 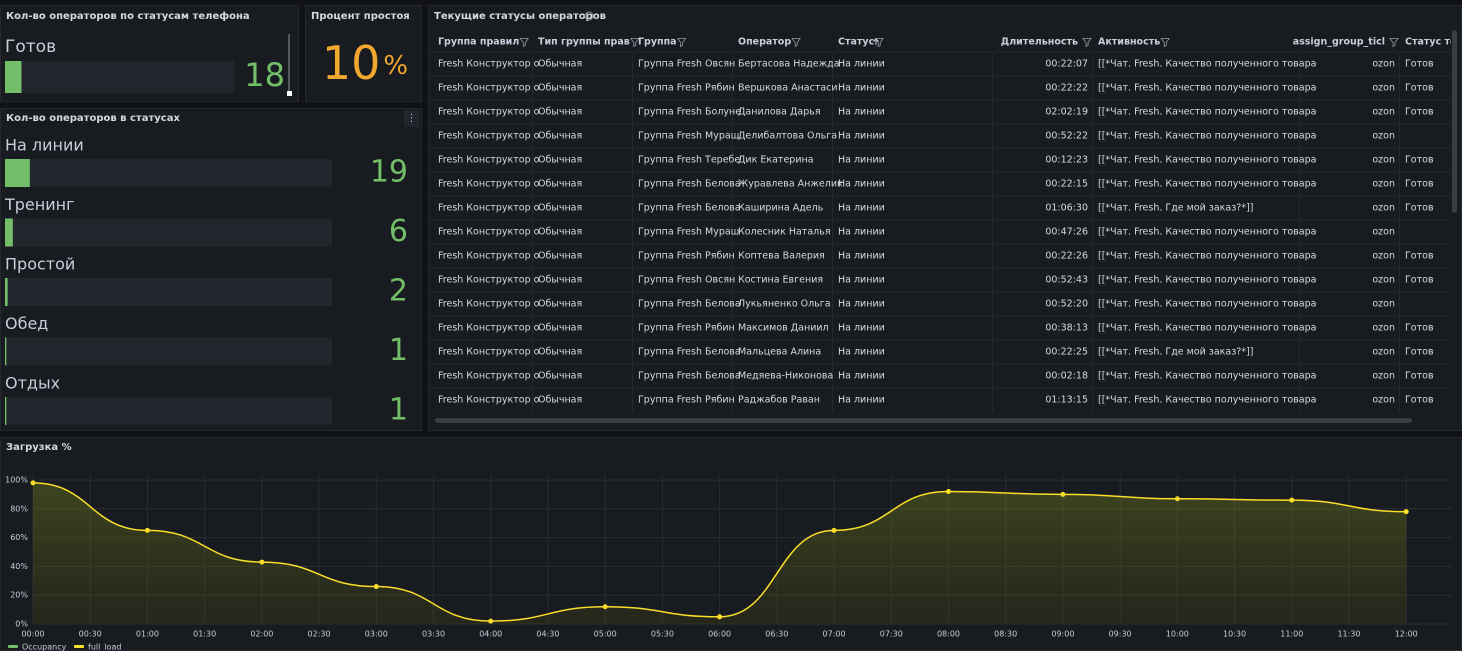 What do you see at coordinates (40, 264) in the screenshot?
I see `gauge-label: Простой` at bounding box center [40, 264].